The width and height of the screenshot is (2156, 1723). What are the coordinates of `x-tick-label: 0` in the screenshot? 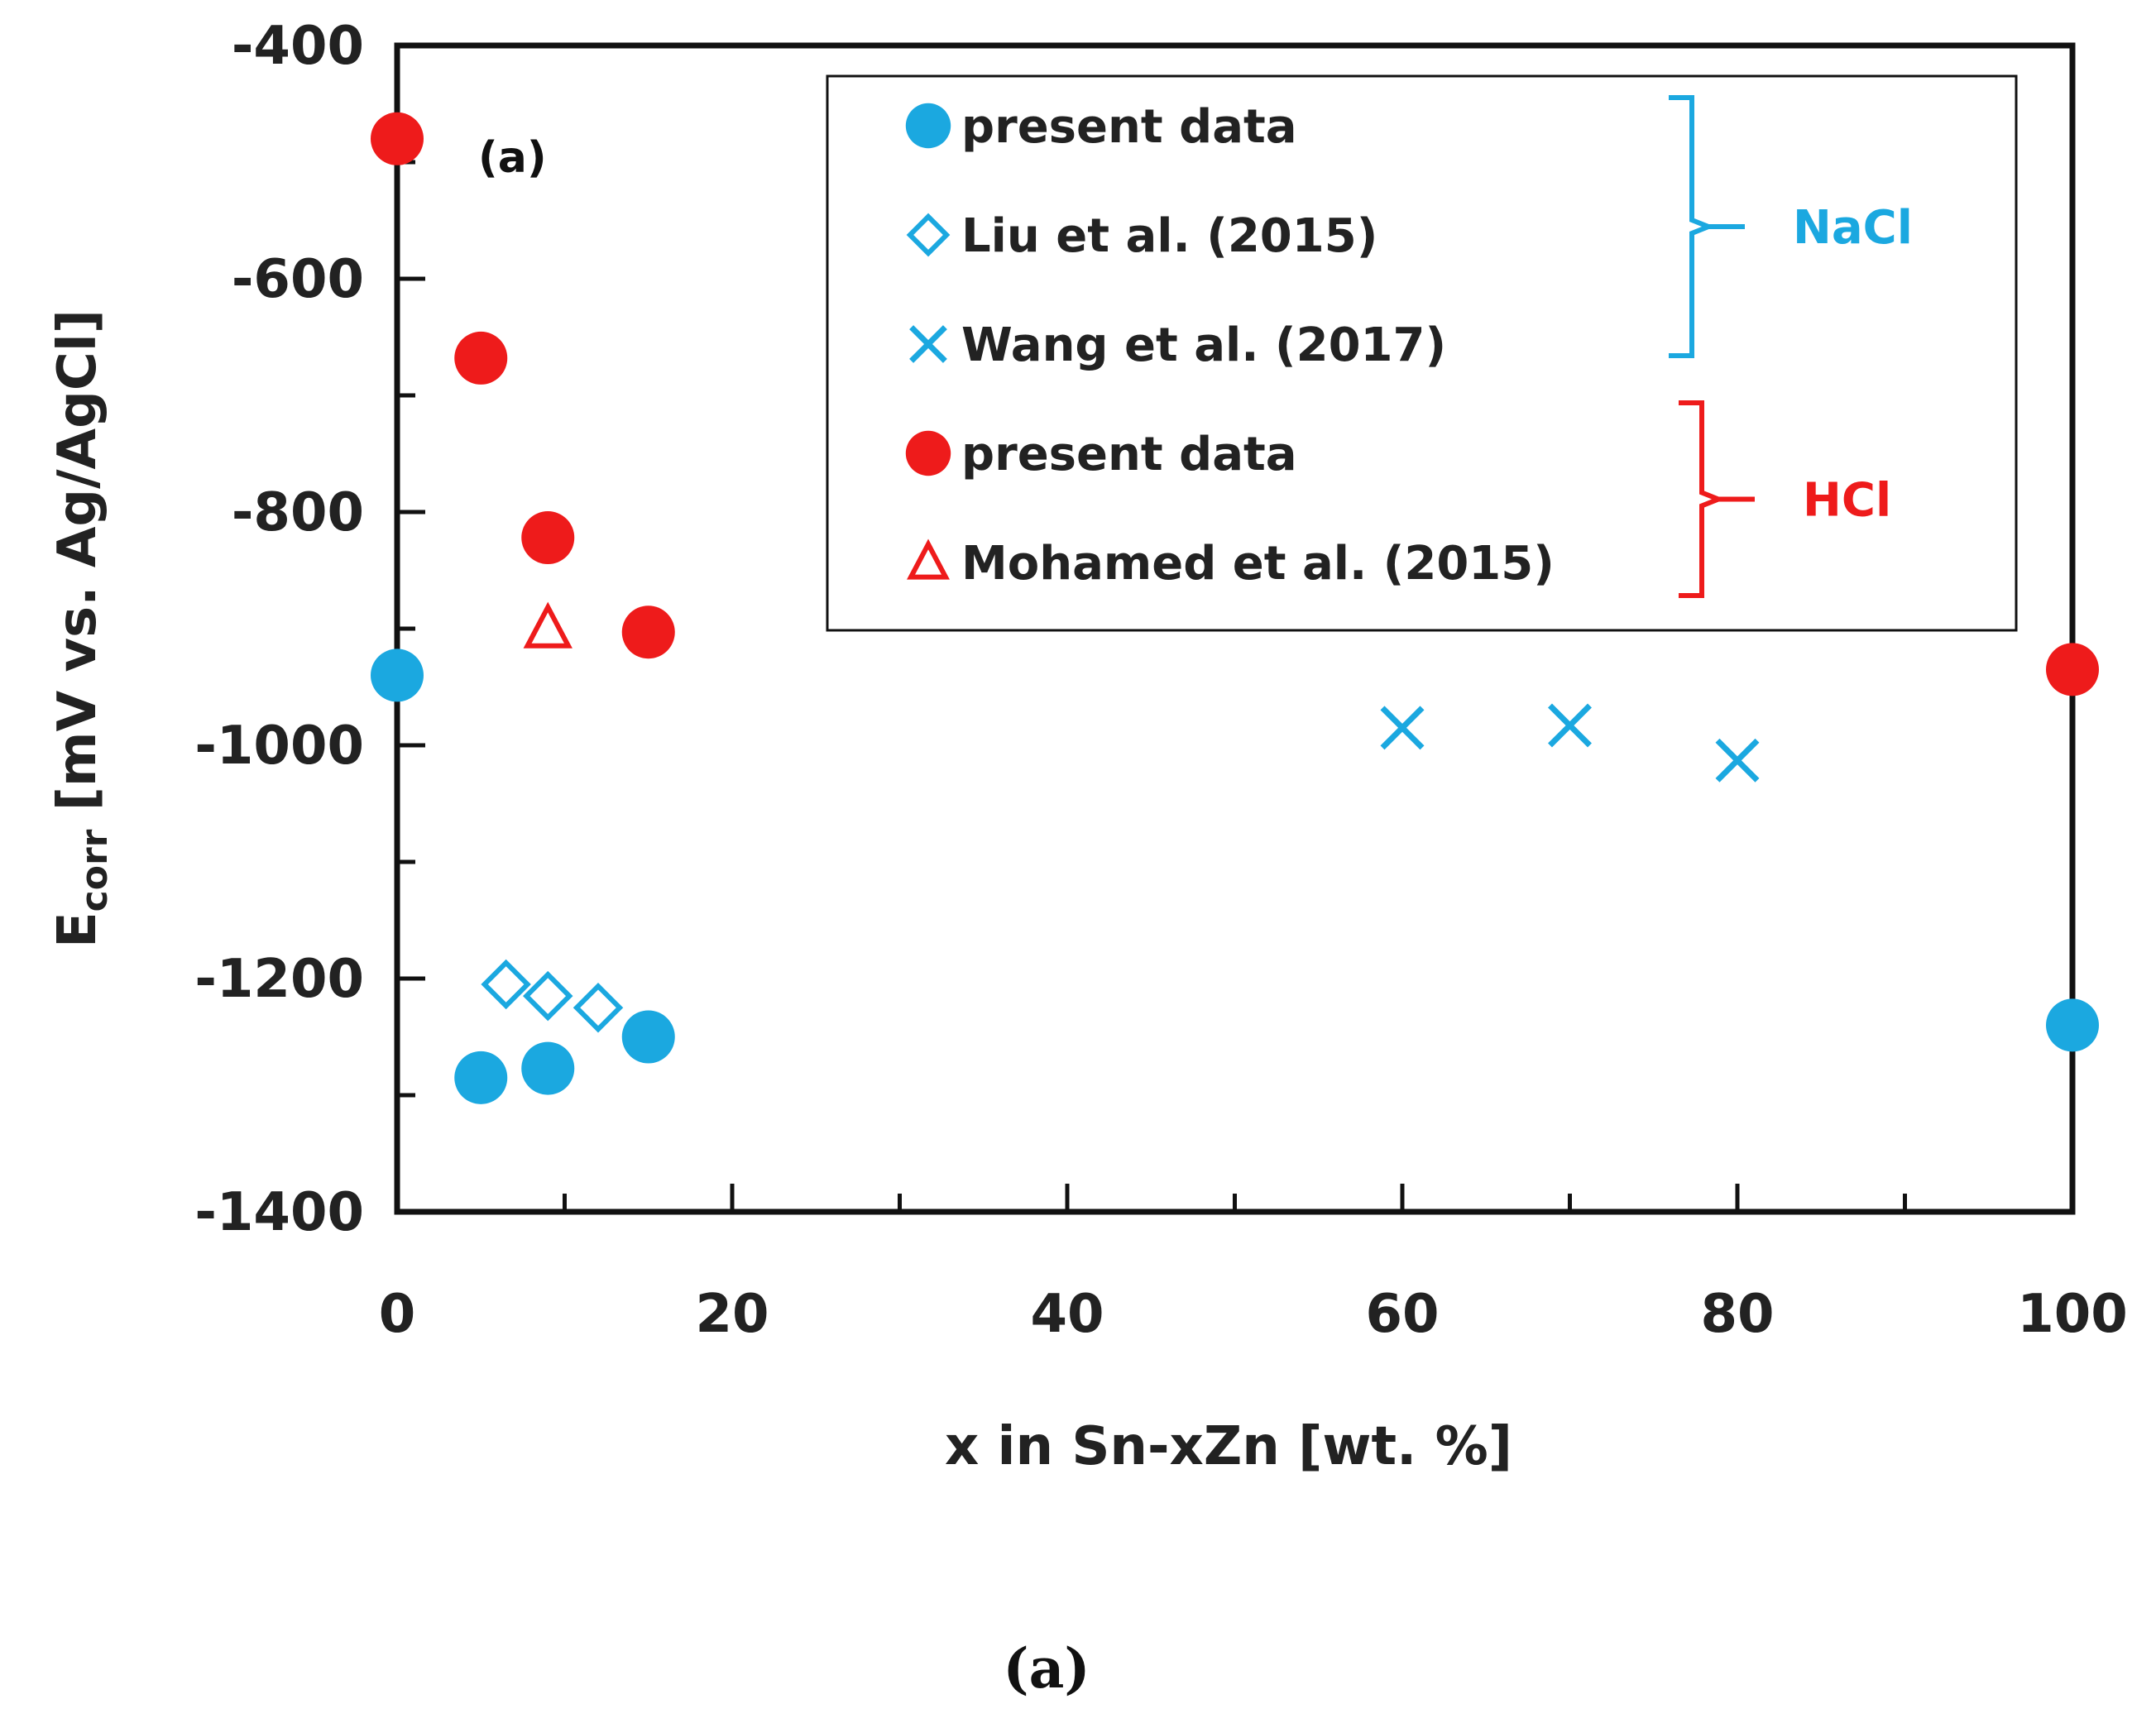 It's located at (397, 1314).